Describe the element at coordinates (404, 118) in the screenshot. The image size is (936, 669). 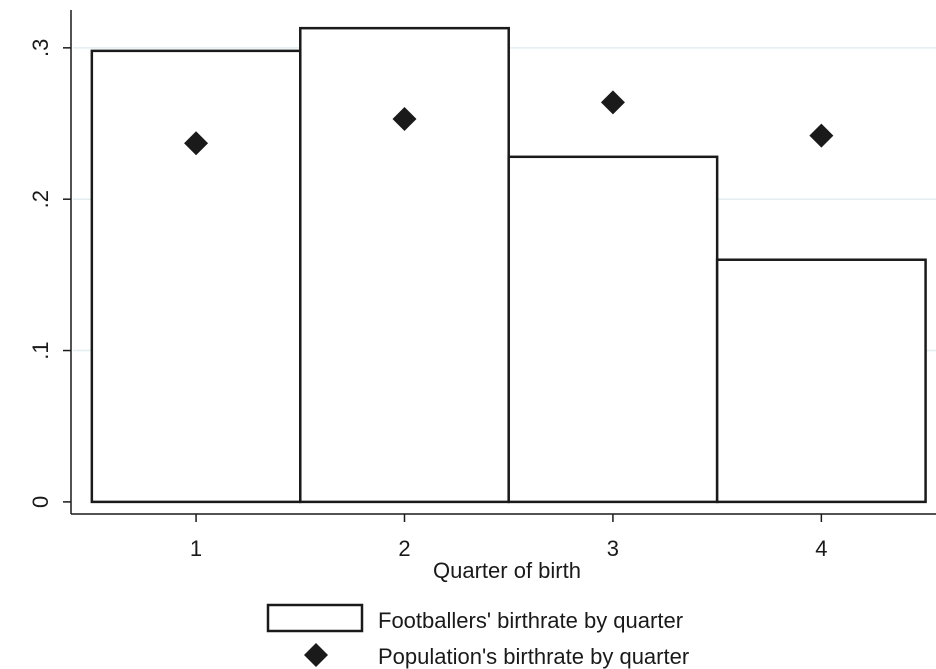
I see `point-q2` at that location.